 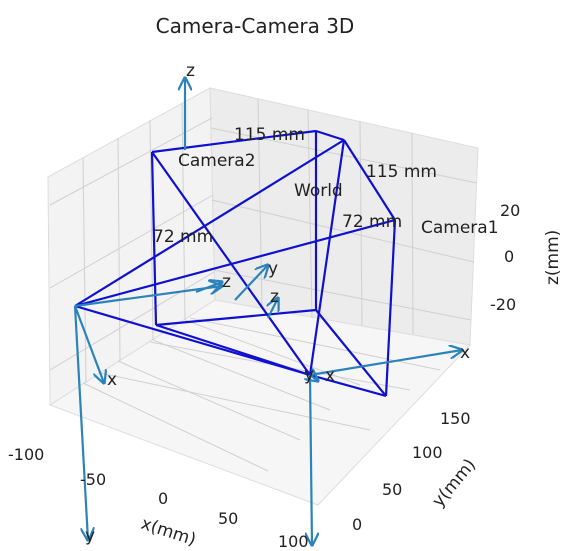 What do you see at coordinates (460, 228) in the screenshot?
I see `frame-label-camera1: Camera1` at bounding box center [460, 228].